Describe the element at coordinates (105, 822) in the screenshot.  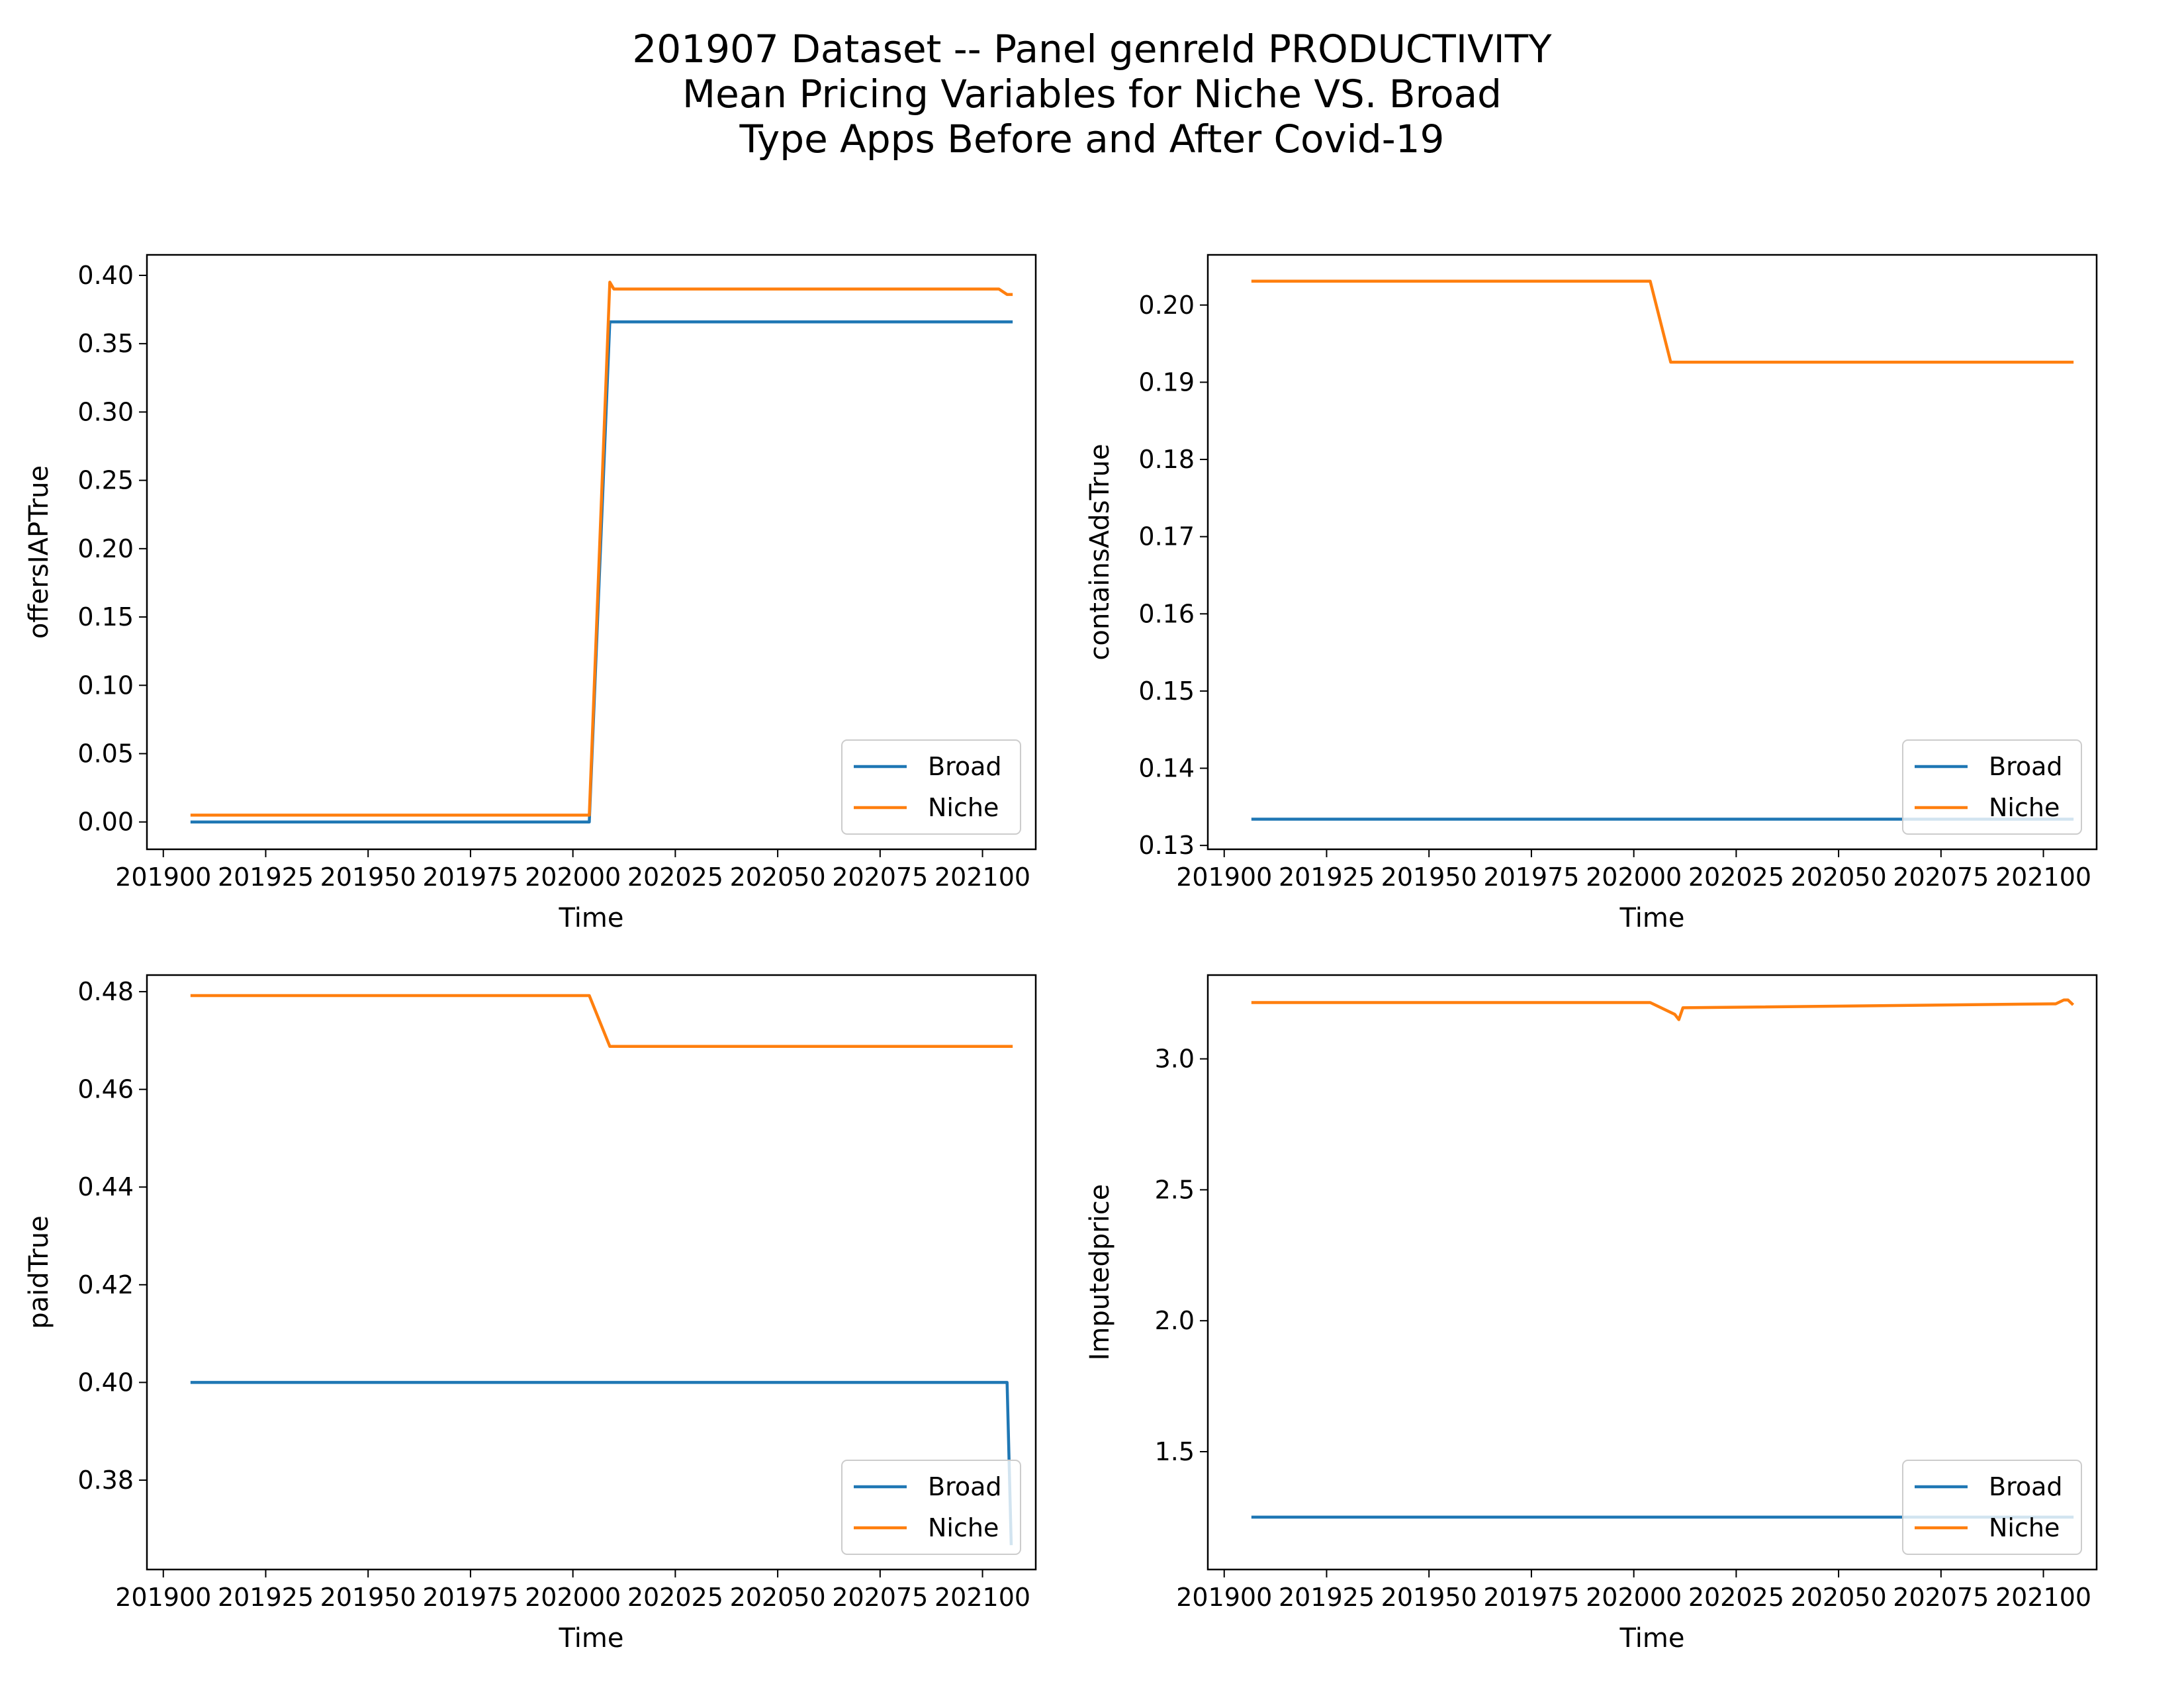
I see `y-tick-label: 0.00` at that location.